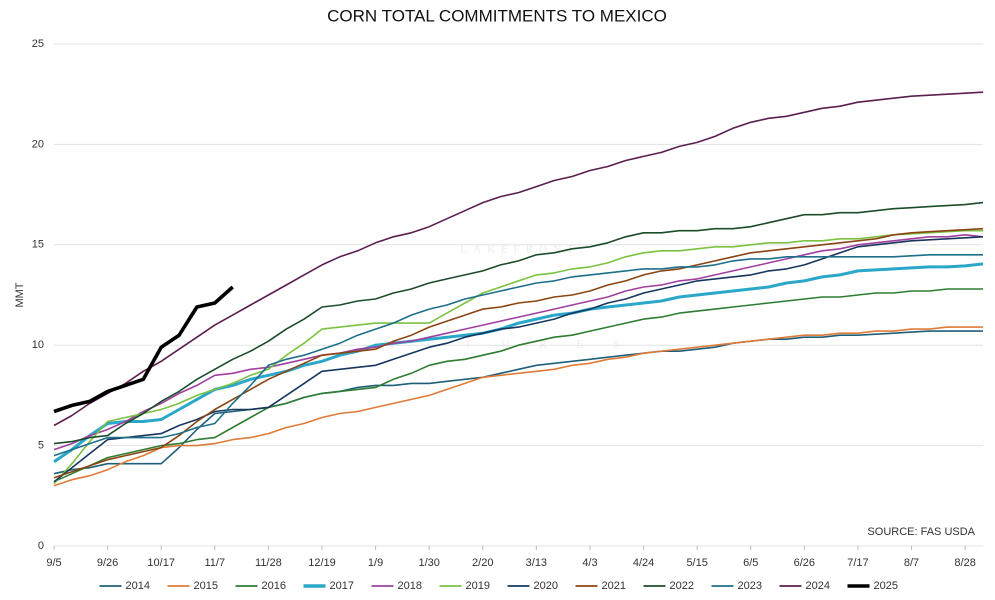 The width and height of the screenshot is (995, 600). I want to click on y-tick-label: 25, so click(38, 44).